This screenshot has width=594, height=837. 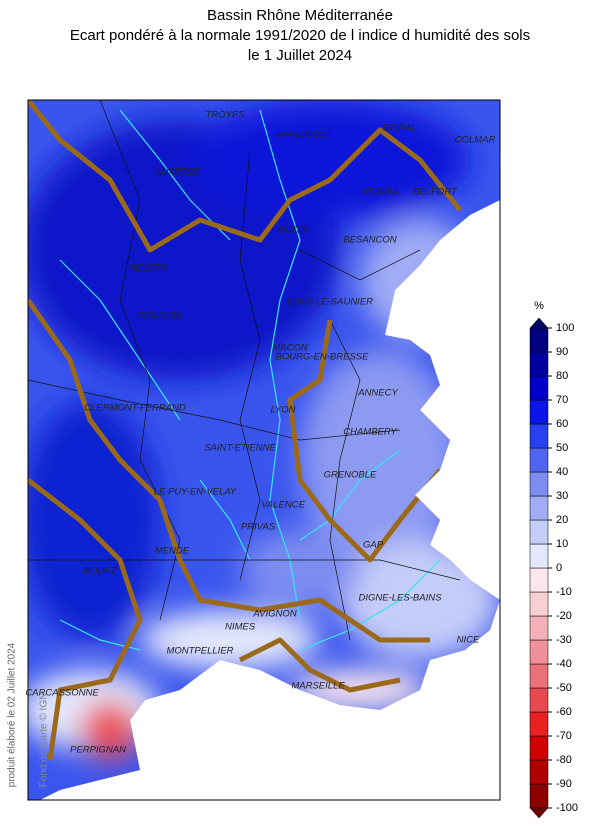 What do you see at coordinates (564, 688) in the screenshot?
I see `colorbar-tick-label: -50` at bounding box center [564, 688].